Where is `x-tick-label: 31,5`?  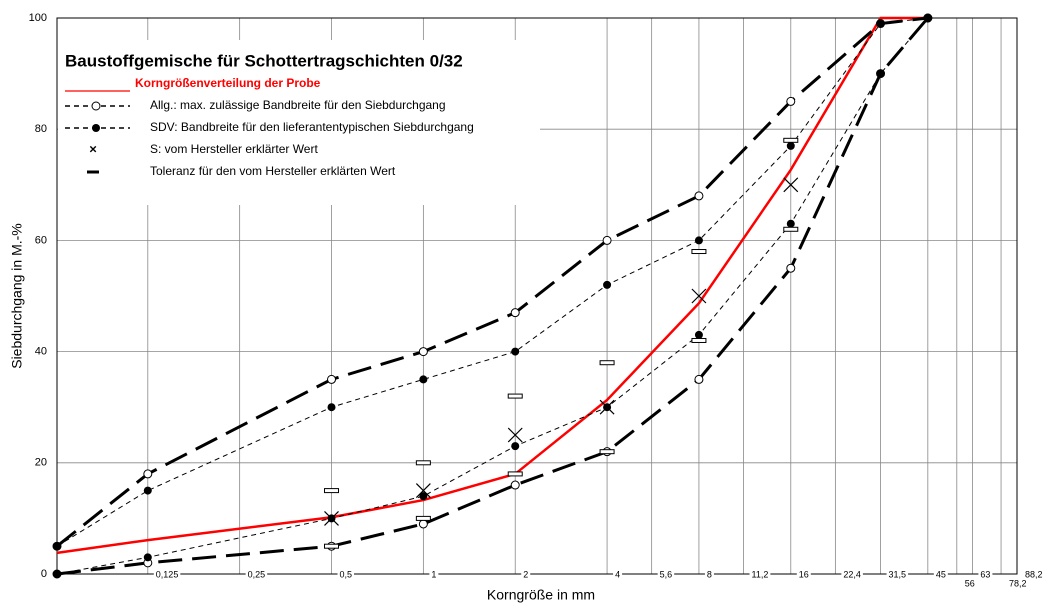 x-tick-label: 31,5 is located at coordinates (898, 574).